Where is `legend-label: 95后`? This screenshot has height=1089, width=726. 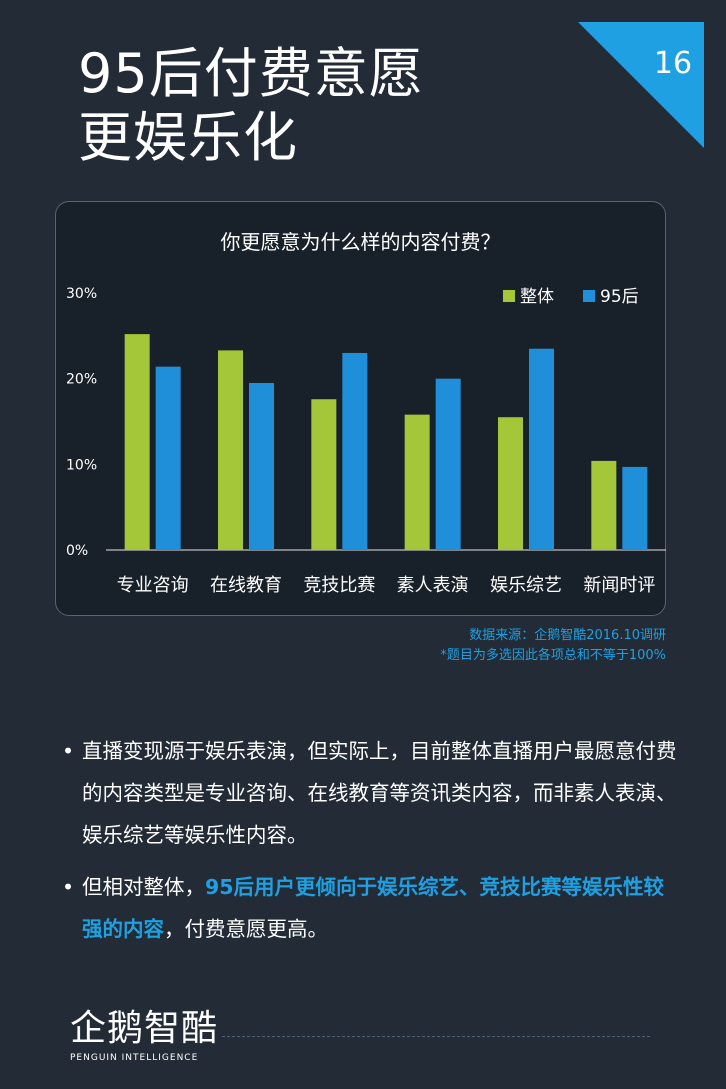 legend-label: 95后 is located at coordinates (619, 297).